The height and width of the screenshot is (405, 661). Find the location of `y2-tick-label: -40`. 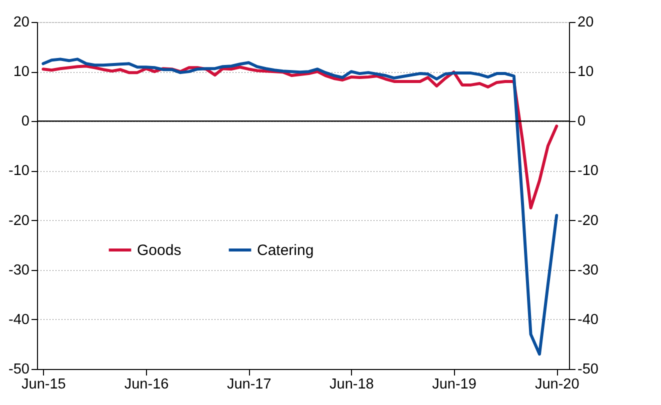

y2-tick-label: -40 is located at coordinates (588, 320).